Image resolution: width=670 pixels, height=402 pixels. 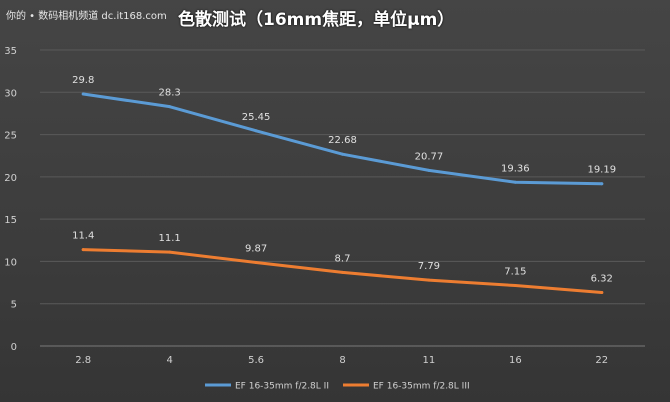 What do you see at coordinates (429, 156) in the screenshot?
I see `data-label: 20.77` at bounding box center [429, 156].